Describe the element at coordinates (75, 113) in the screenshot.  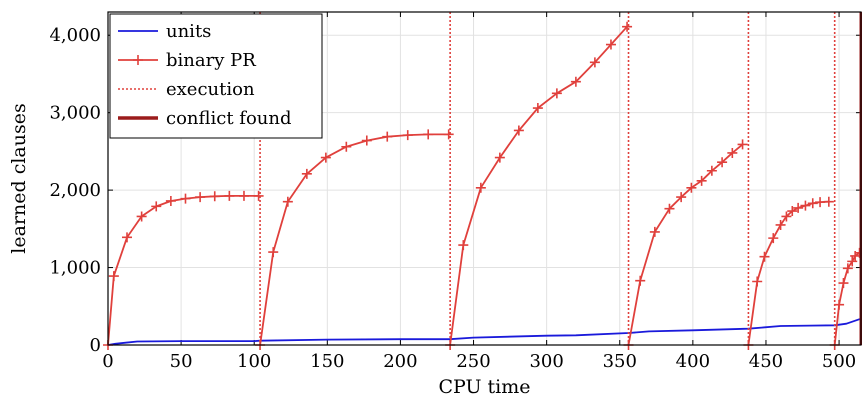
I see `y-tick-label: 3,000` at that location.